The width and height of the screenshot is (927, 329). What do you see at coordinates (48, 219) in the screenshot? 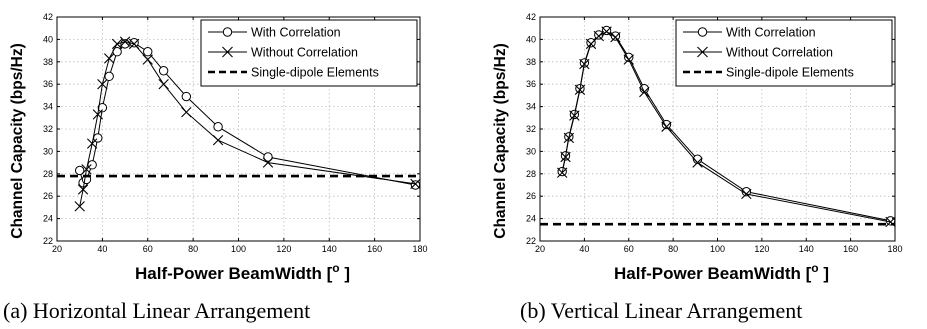
I see `y-tick-label: 24` at bounding box center [48, 219].